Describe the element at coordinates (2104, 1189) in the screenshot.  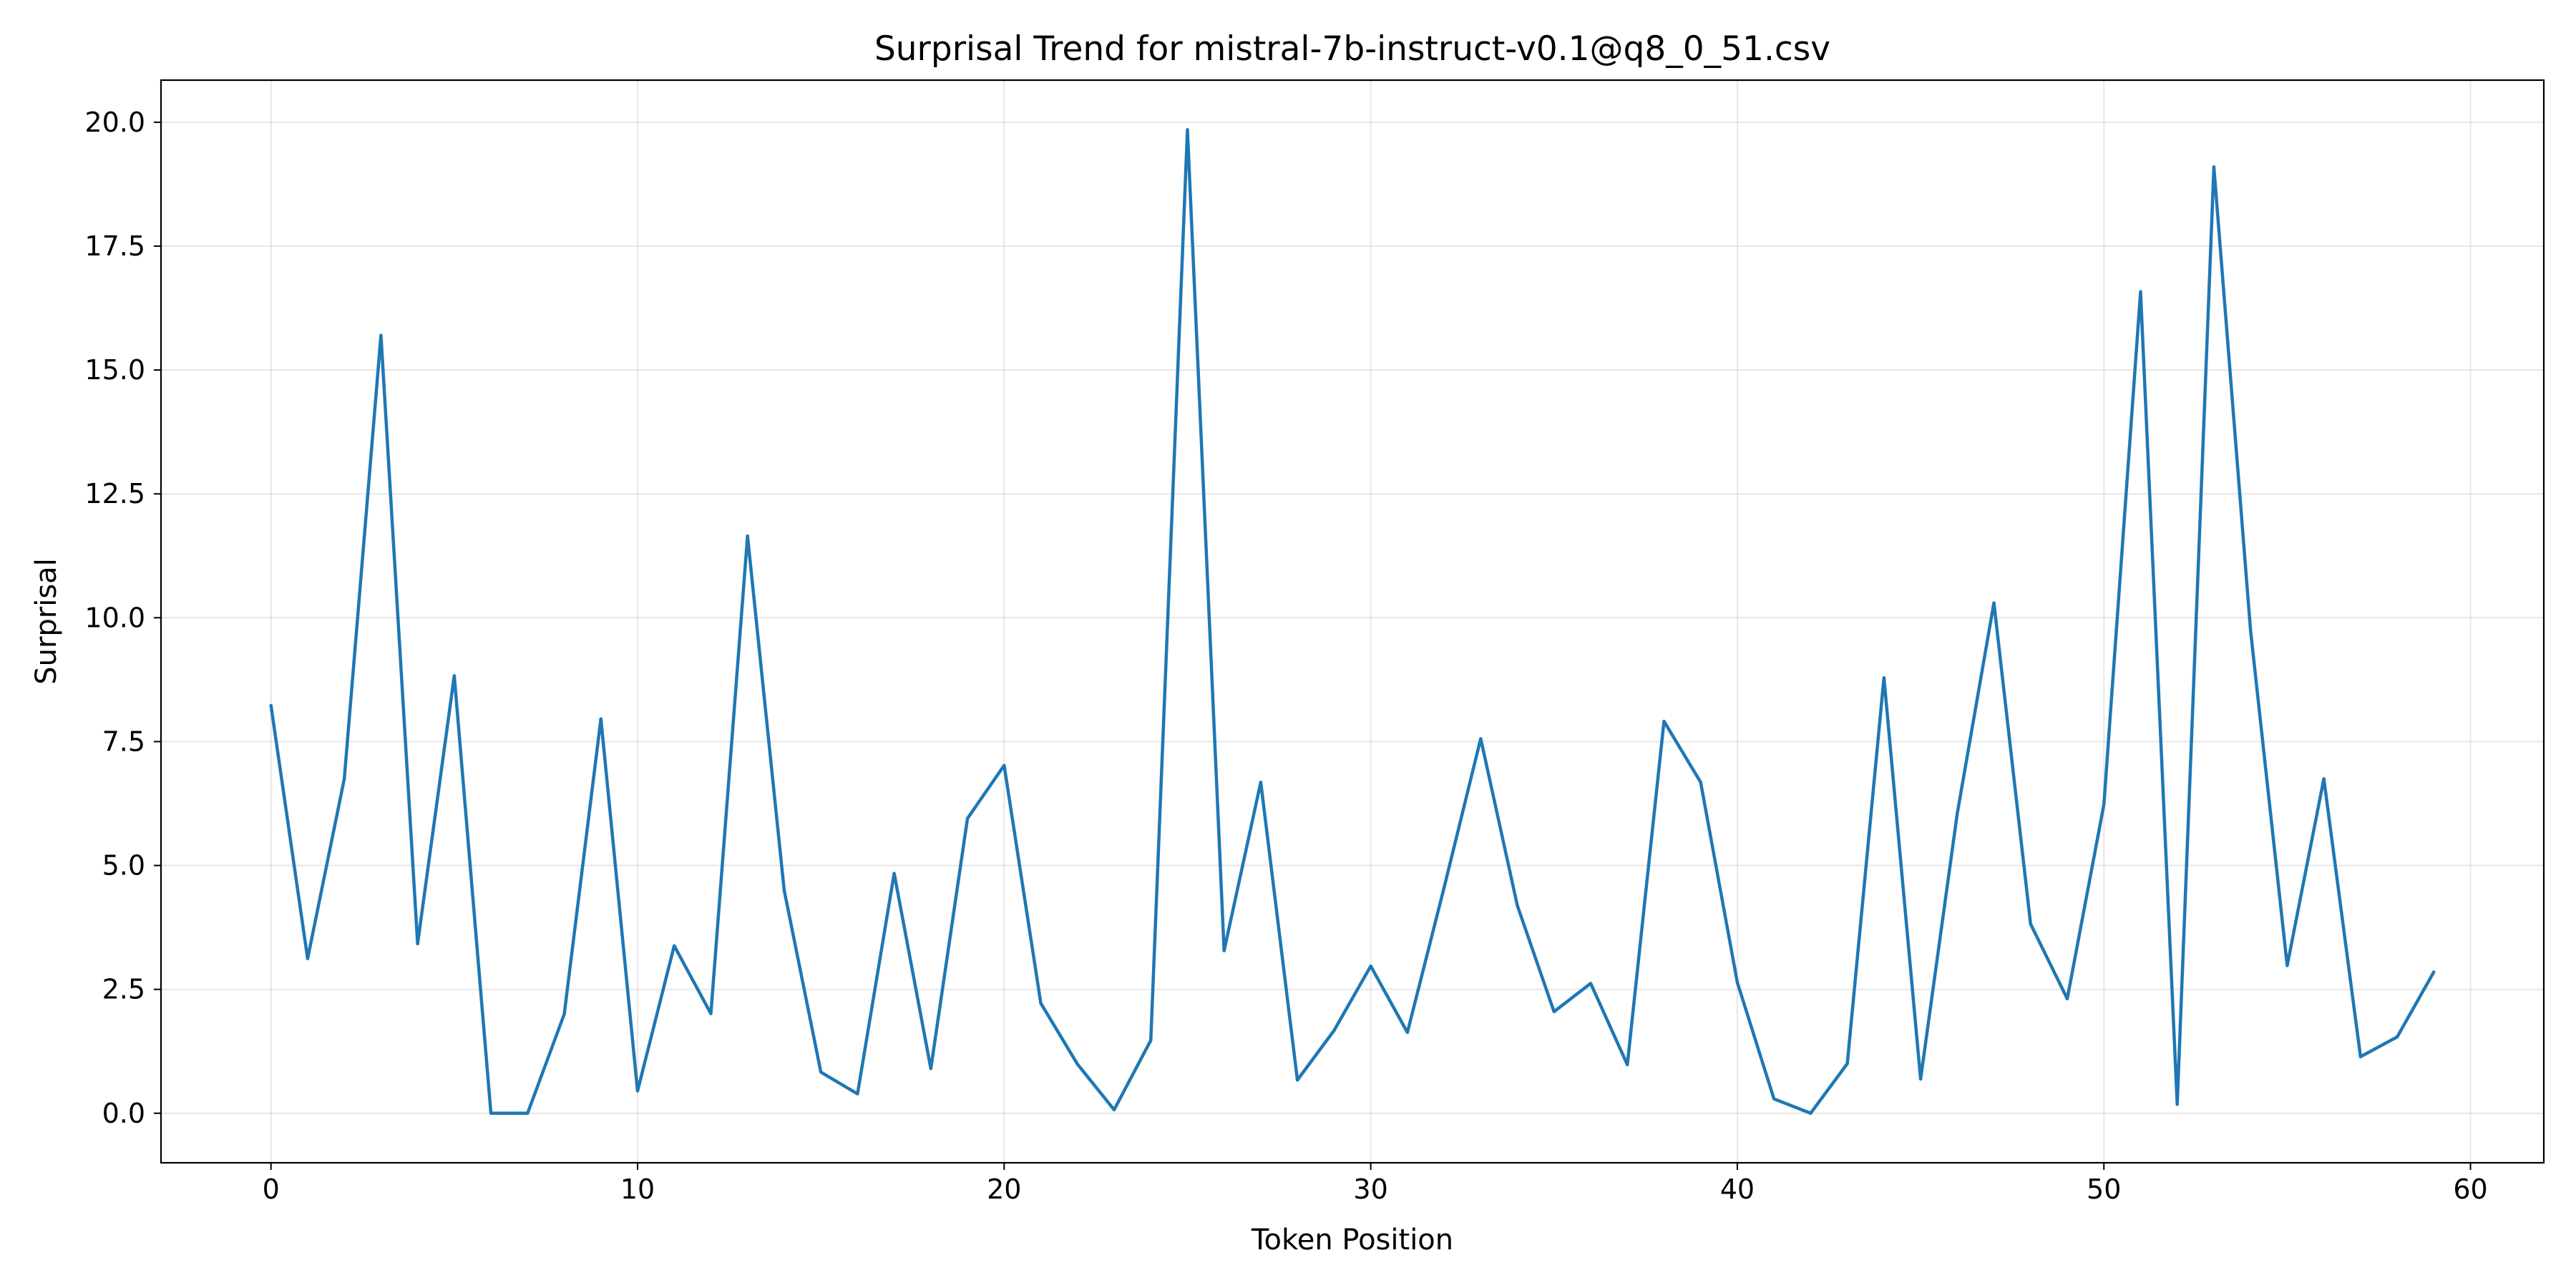
I see `x-tick-label: 50` at that location.